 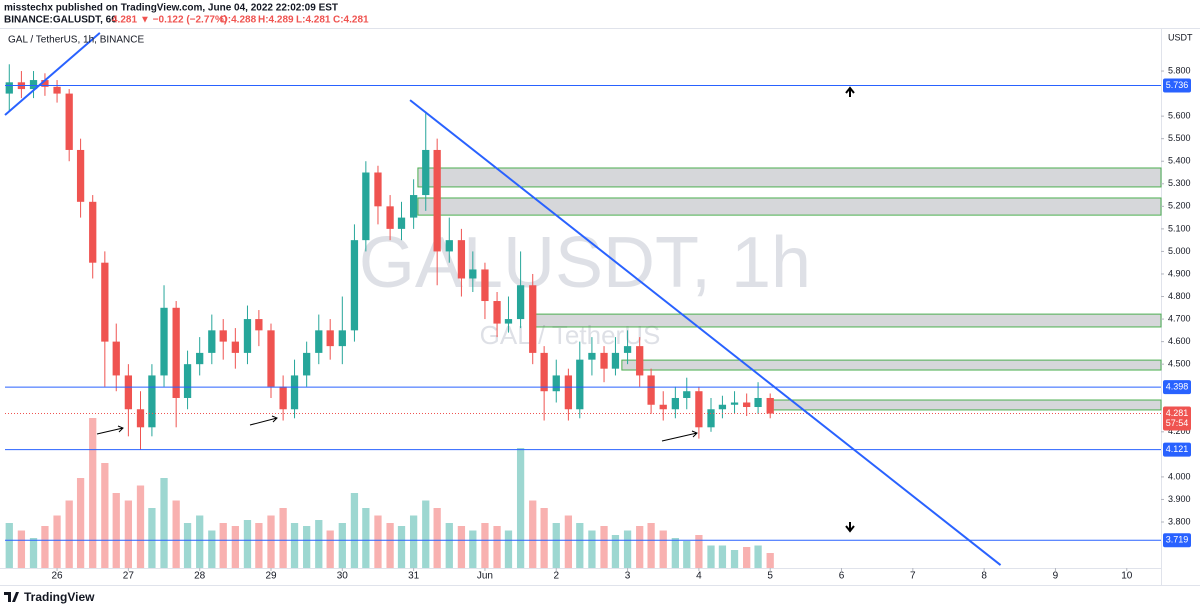 What do you see at coordinates (850, 91) in the screenshot?
I see `up-arrow` at bounding box center [850, 91].